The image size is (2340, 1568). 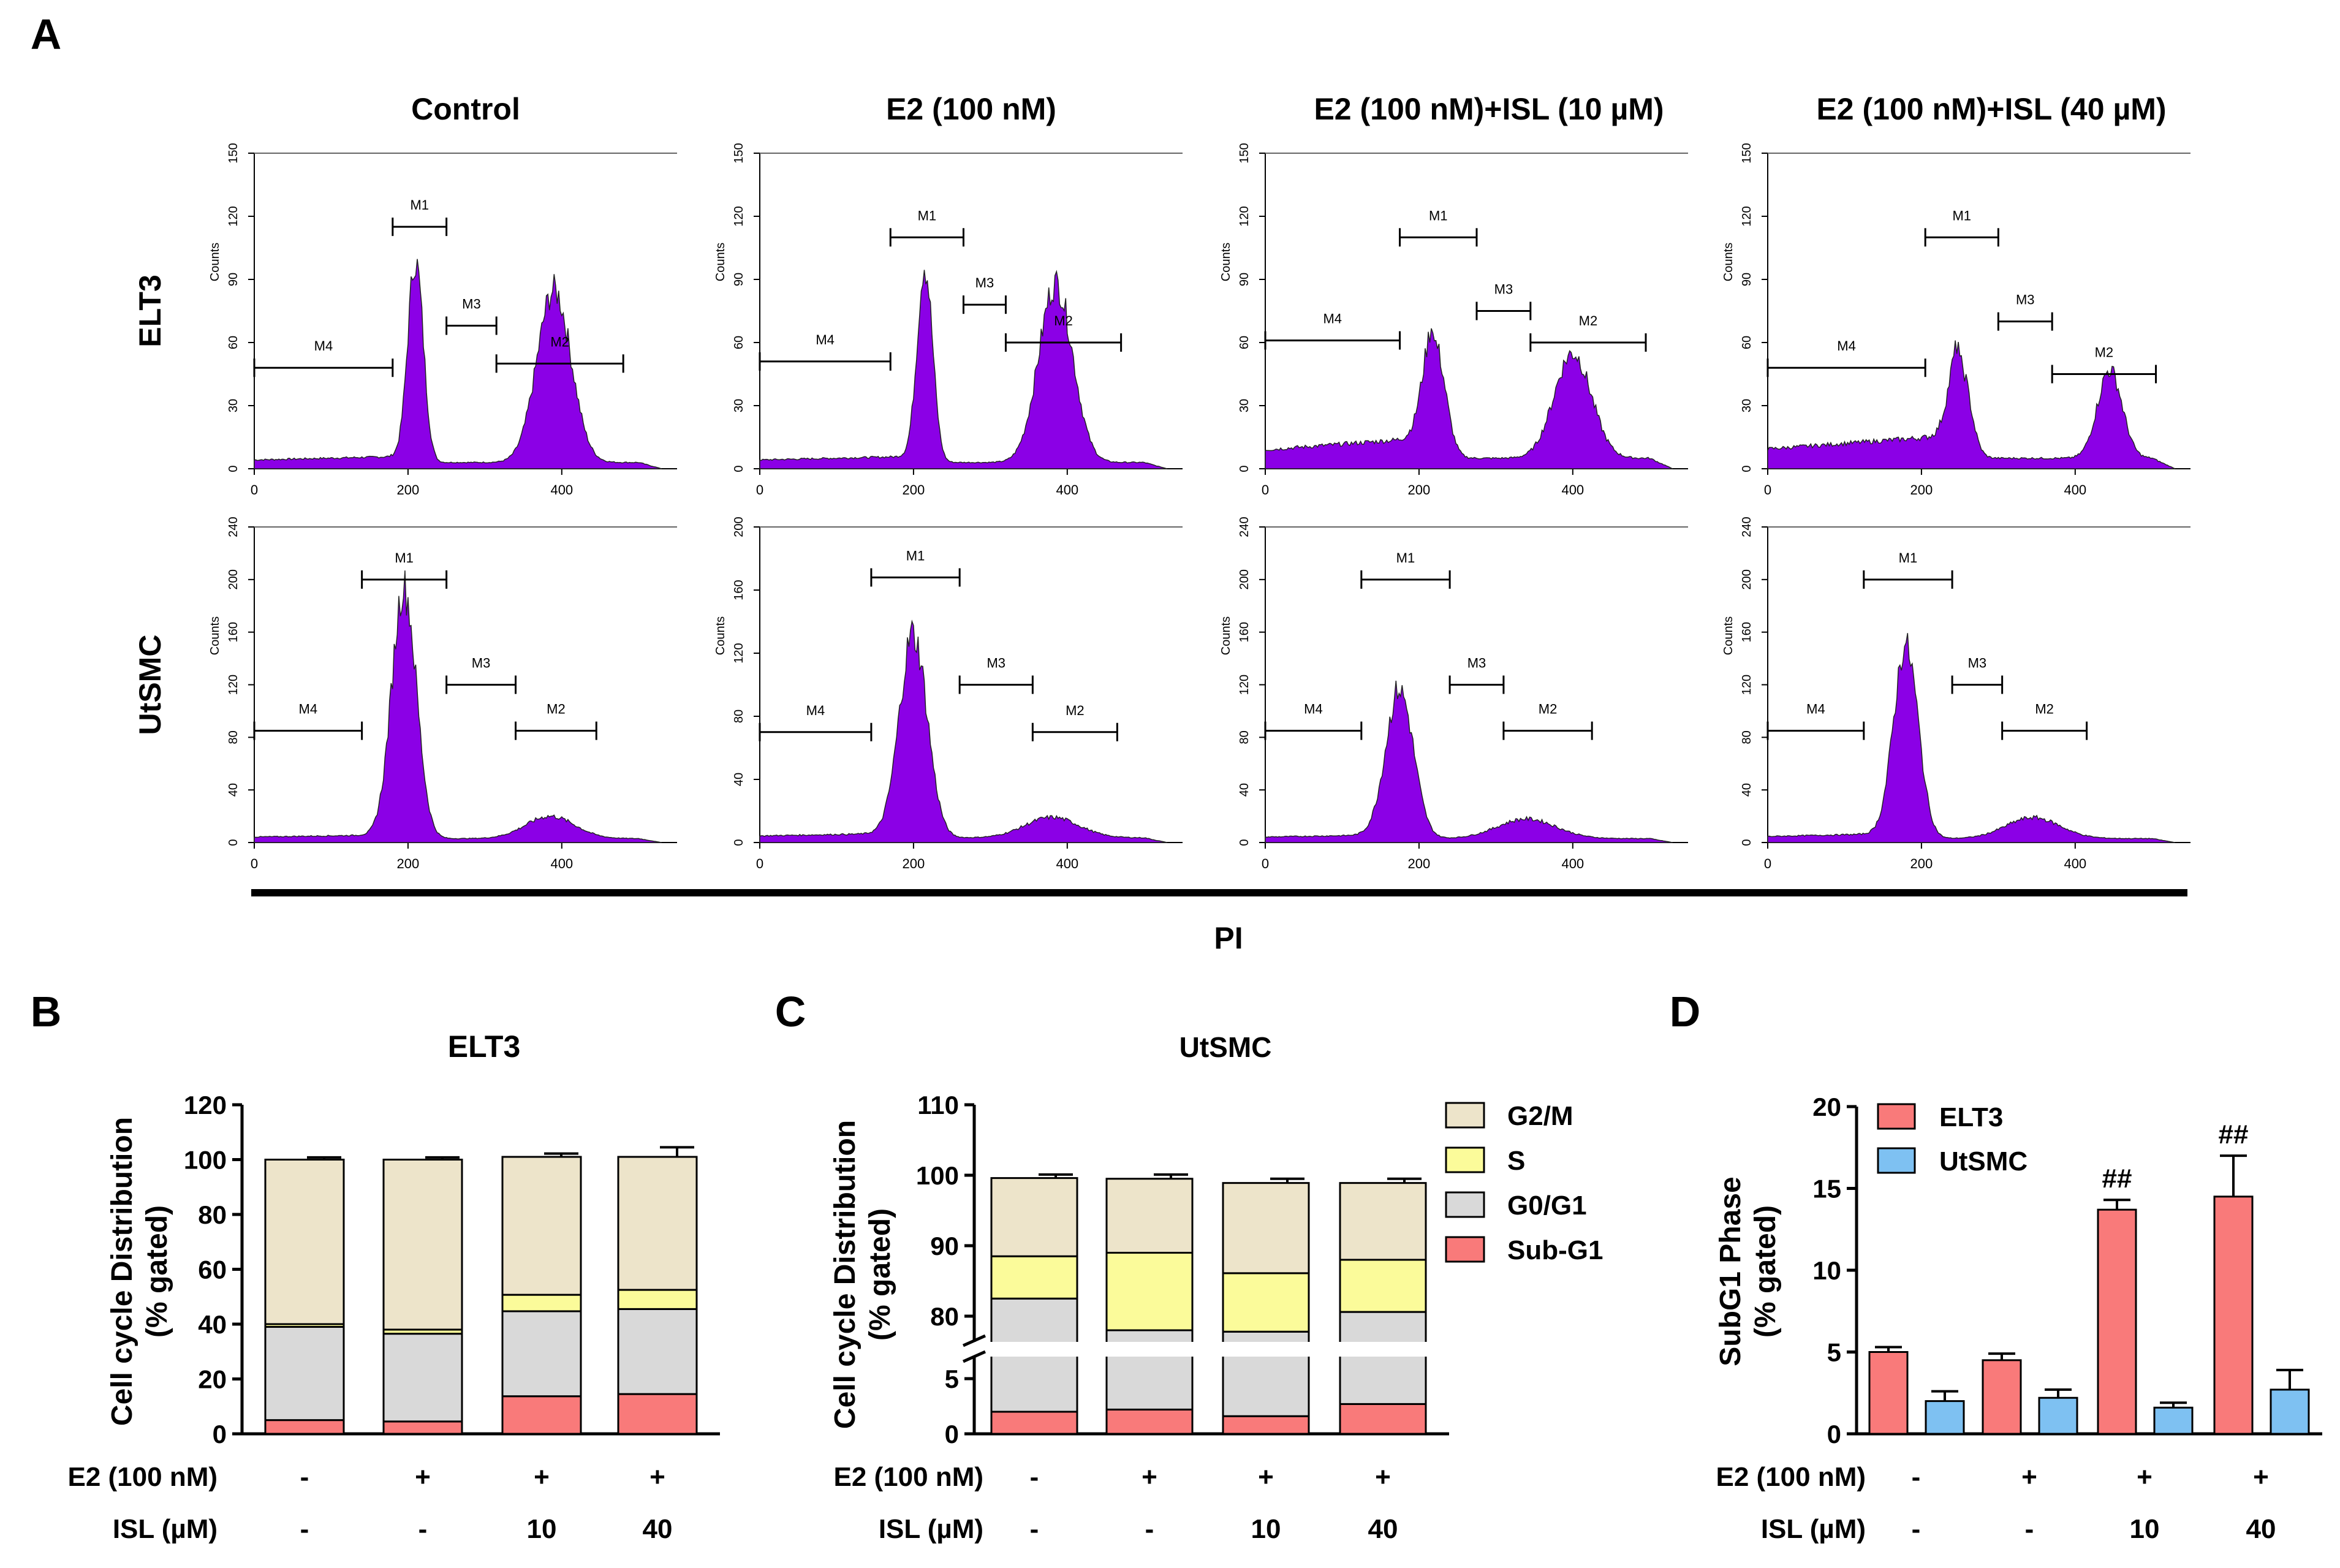 What do you see at coordinates (1210, 1349) in the screenshot?
I see `axis-break-gap` at bounding box center [1210, 1349].